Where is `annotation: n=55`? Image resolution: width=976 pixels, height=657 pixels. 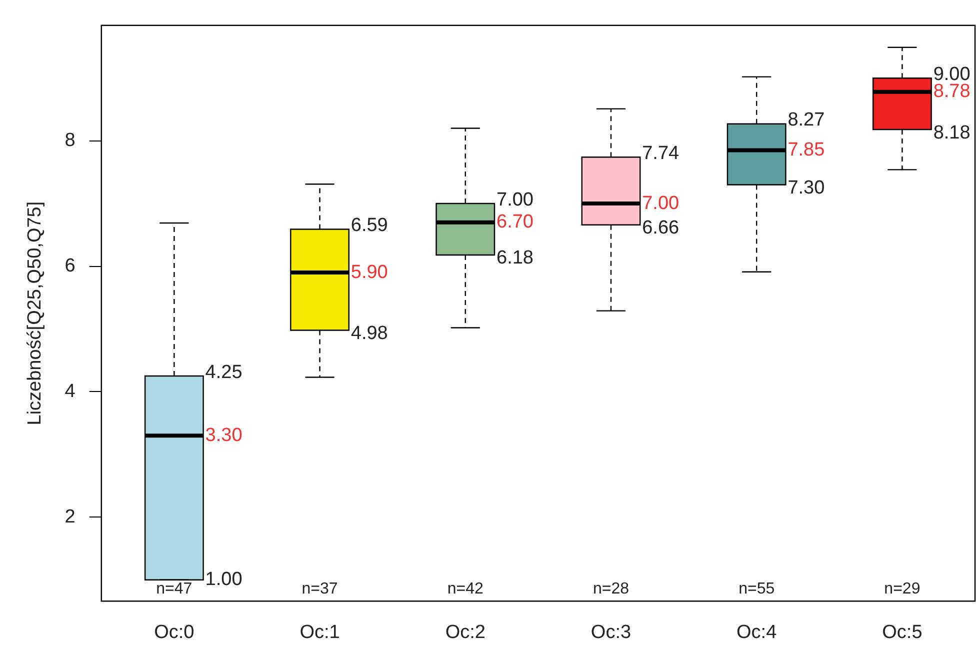
annotation: n=55 is located at coordinates (756, 589).